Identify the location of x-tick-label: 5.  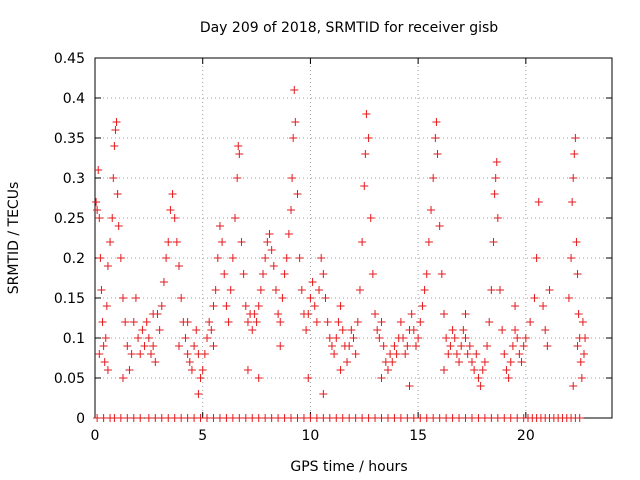
(202, 436).